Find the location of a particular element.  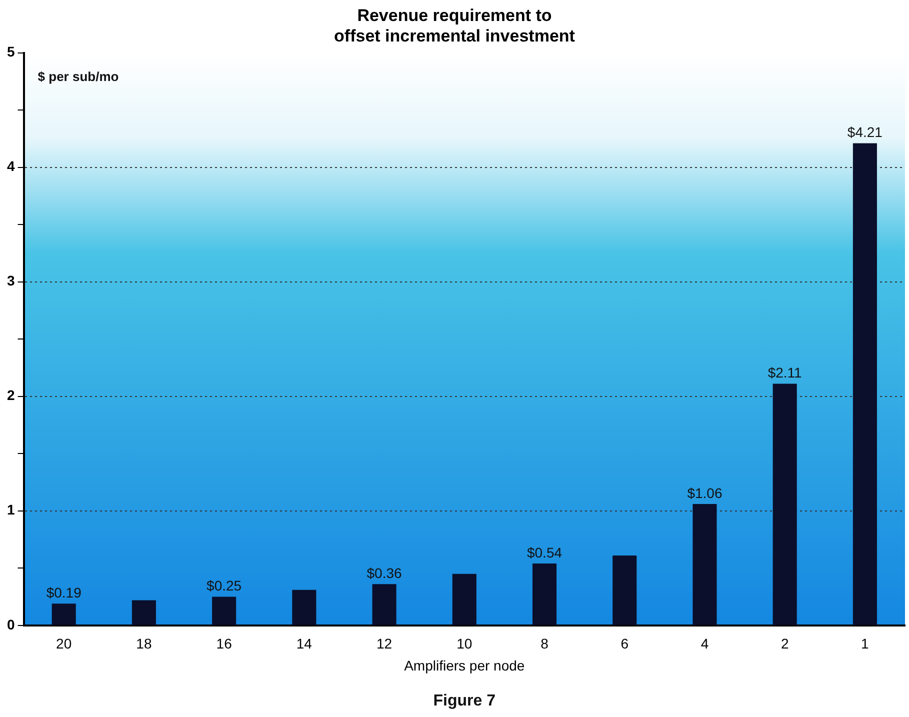

y-tick-label: 4 is located at coordinates (10, 166).